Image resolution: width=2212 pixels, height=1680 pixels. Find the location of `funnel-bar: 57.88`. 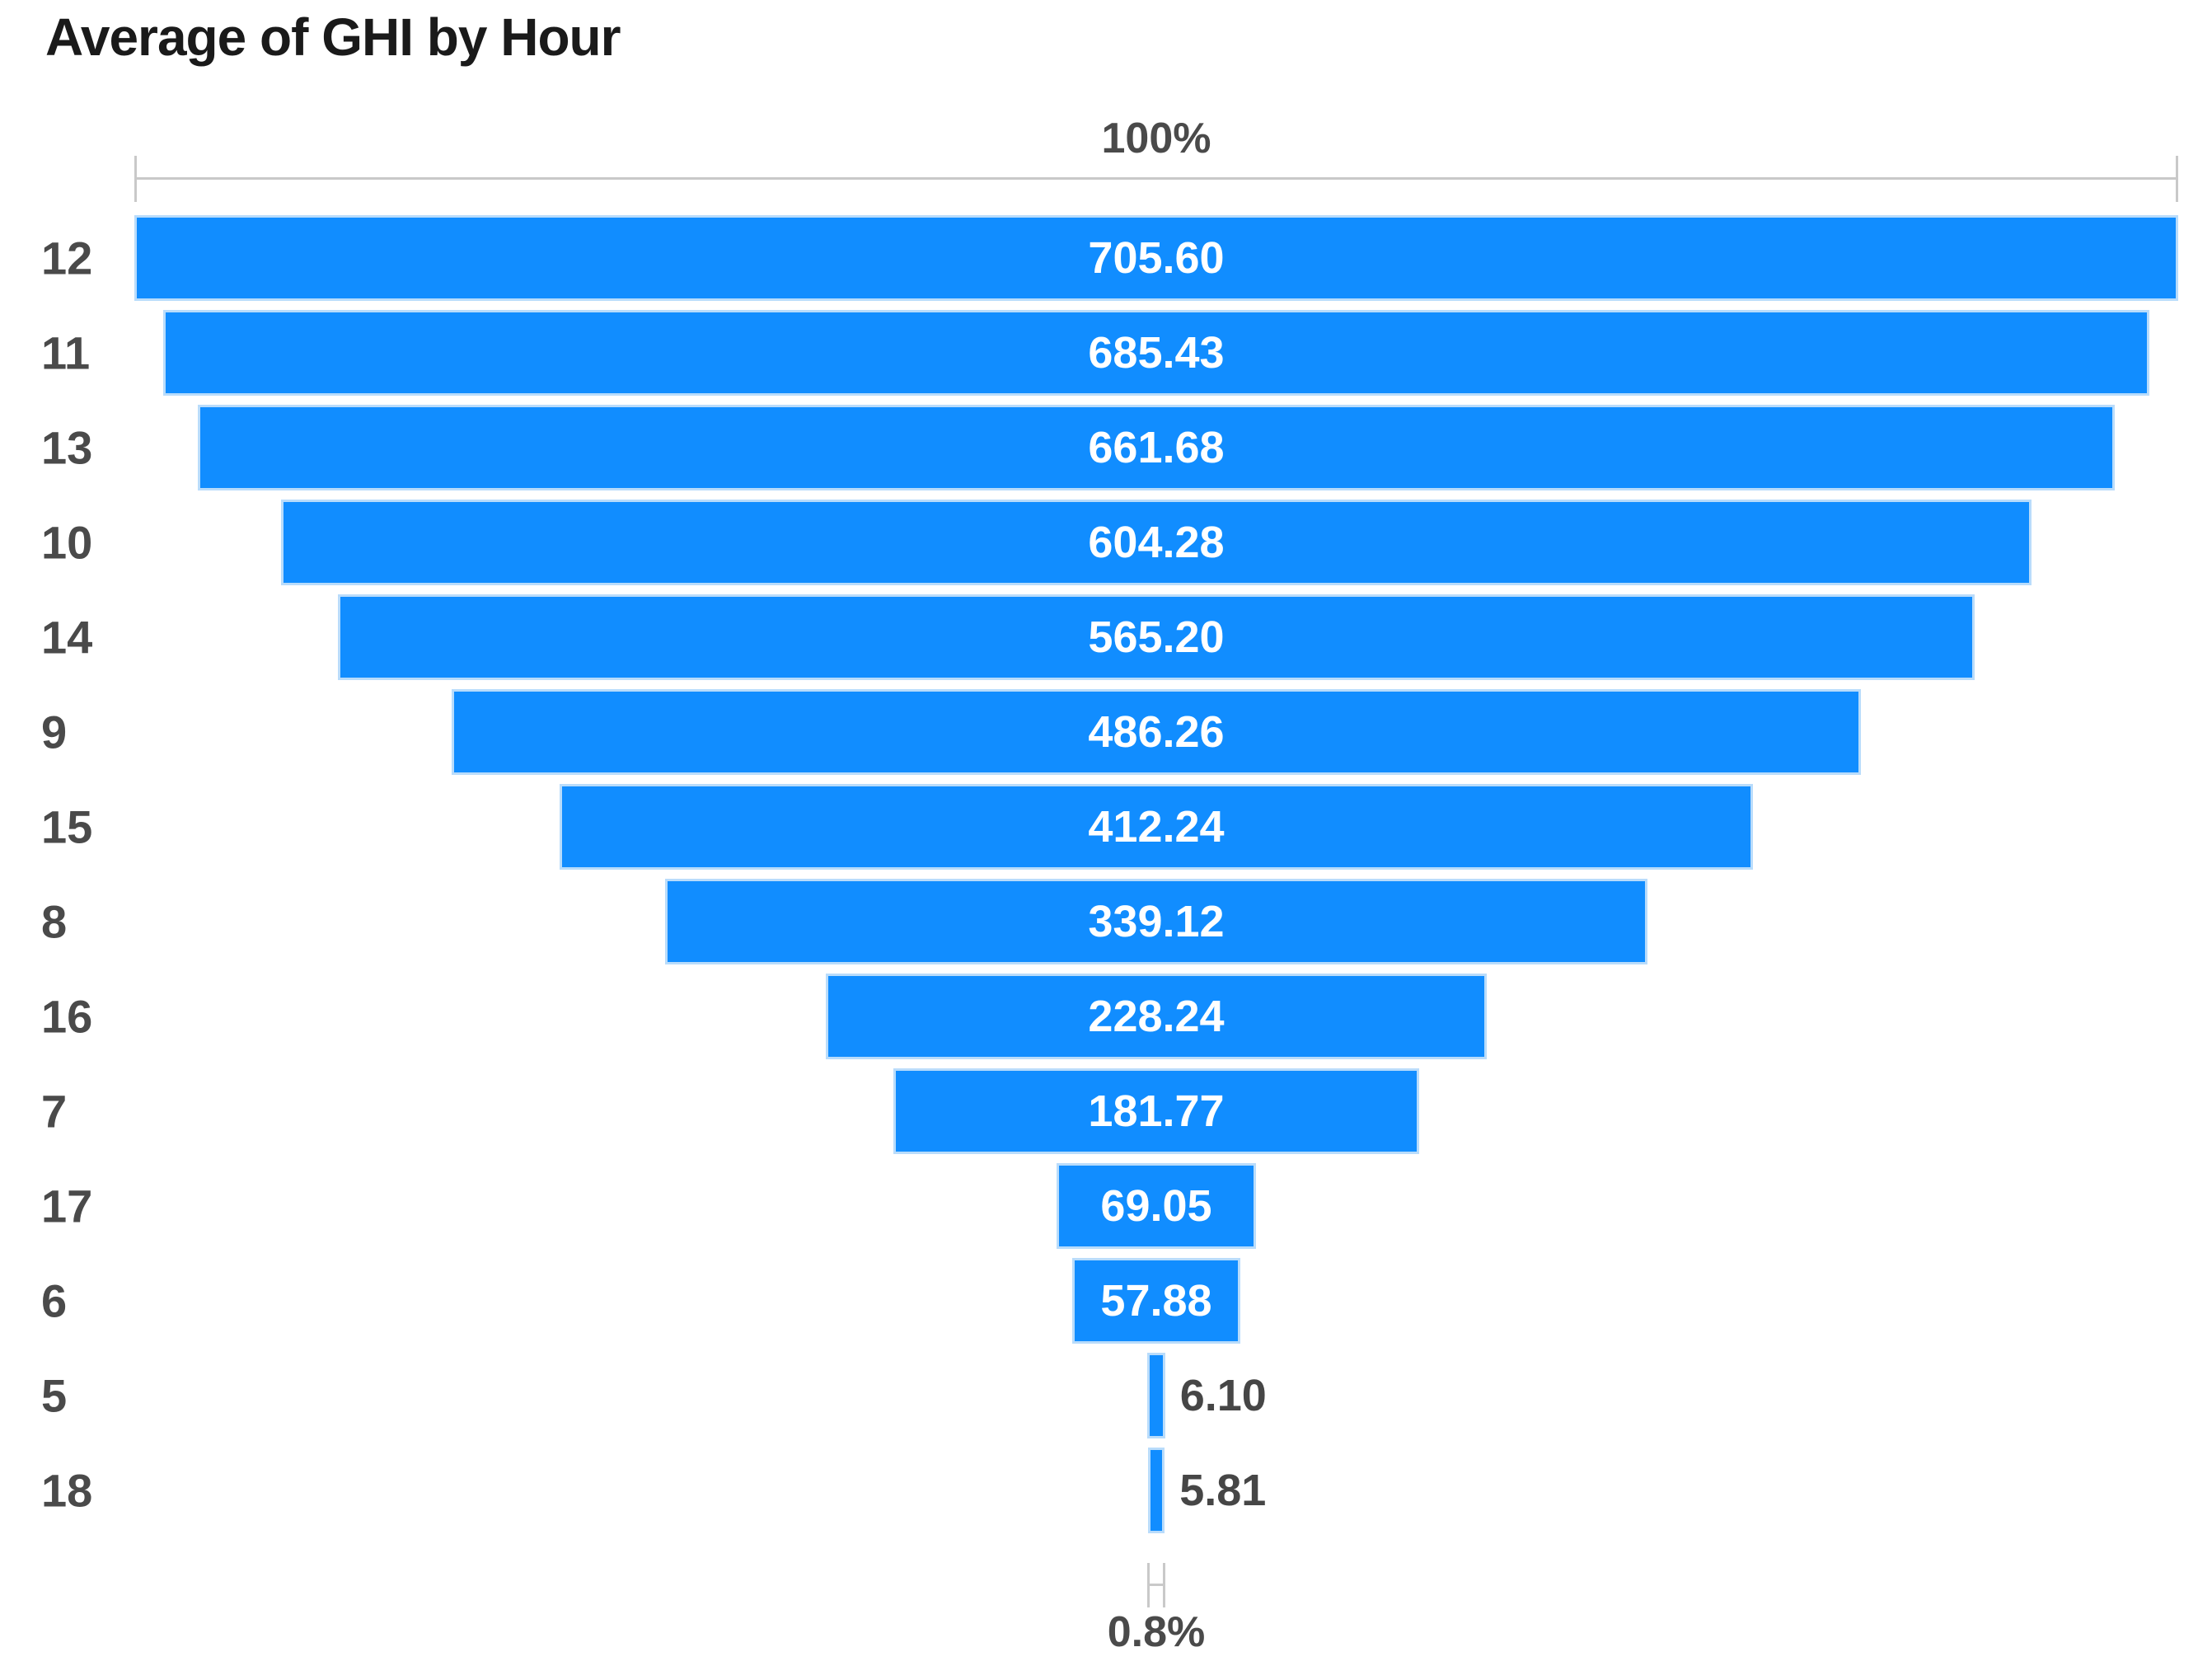

funnel-bar: 57.88 is located at coordinates (1156, 1300).